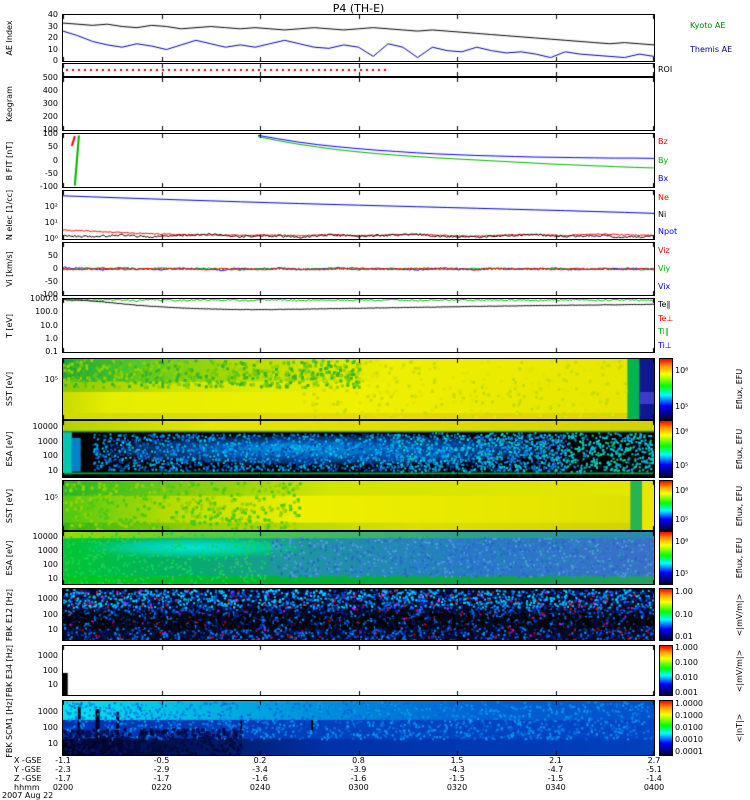 The height and width of the screenshot is (800, 750). What do you see at coordinates (27, 787) in the screenshot?
I see `axis-row-label: hhmm` at bounding box center [27, 787].